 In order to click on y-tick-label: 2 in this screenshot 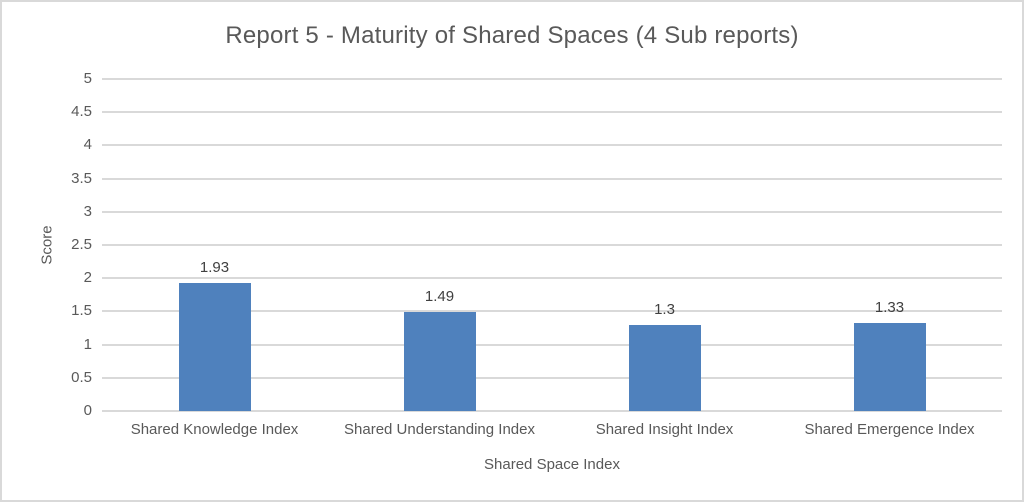, I will do `click(87, 278)`.